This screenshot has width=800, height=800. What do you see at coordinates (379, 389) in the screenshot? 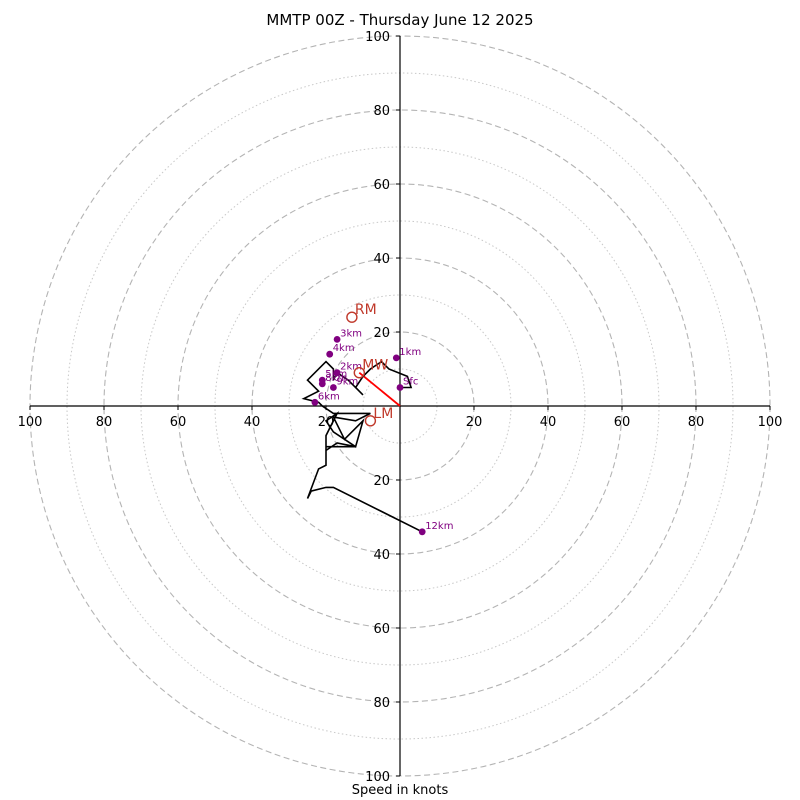
I see `mean-wind-vector` at bounding box center [379, 389].